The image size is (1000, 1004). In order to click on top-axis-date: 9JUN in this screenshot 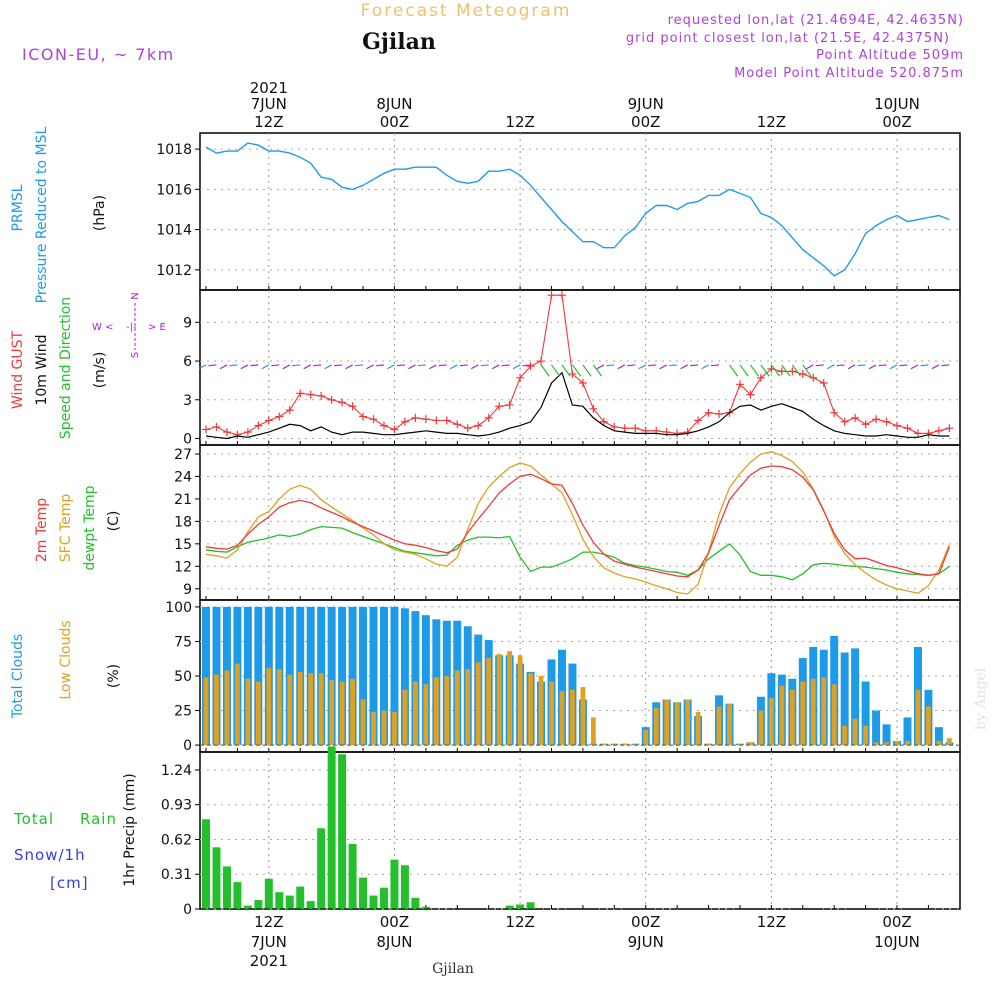, I will do `click(646, 104)`.